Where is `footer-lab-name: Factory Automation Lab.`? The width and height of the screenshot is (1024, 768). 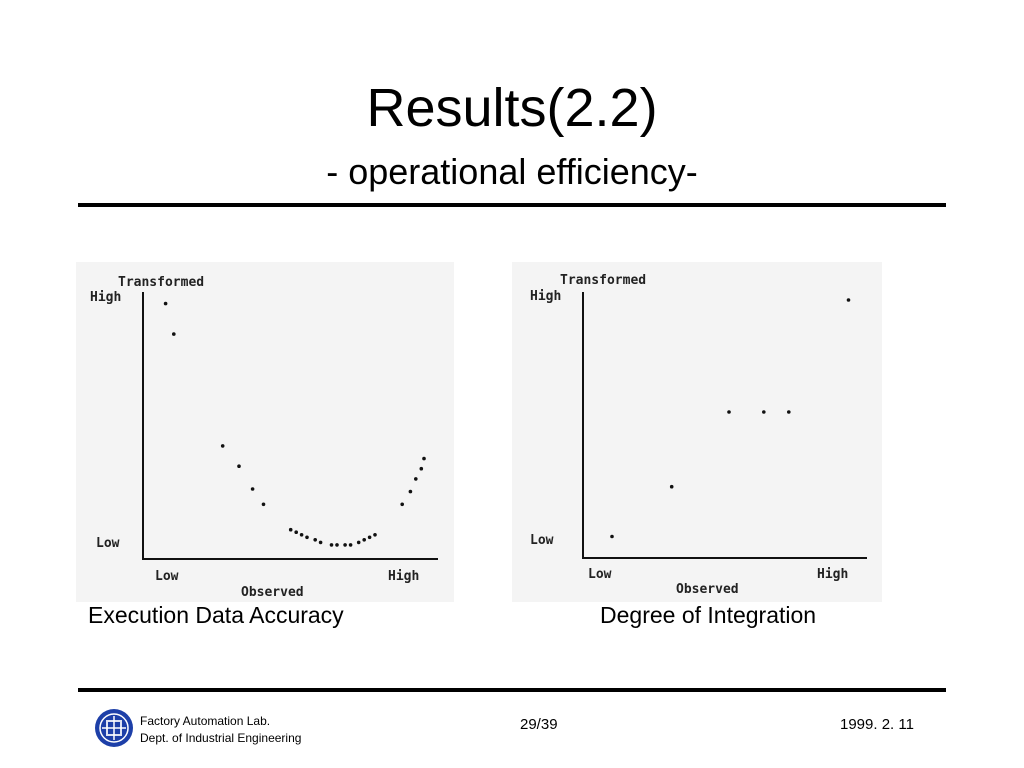
footer-lab-name: Factory Automation Lab. is located at coordinates (205, 721).